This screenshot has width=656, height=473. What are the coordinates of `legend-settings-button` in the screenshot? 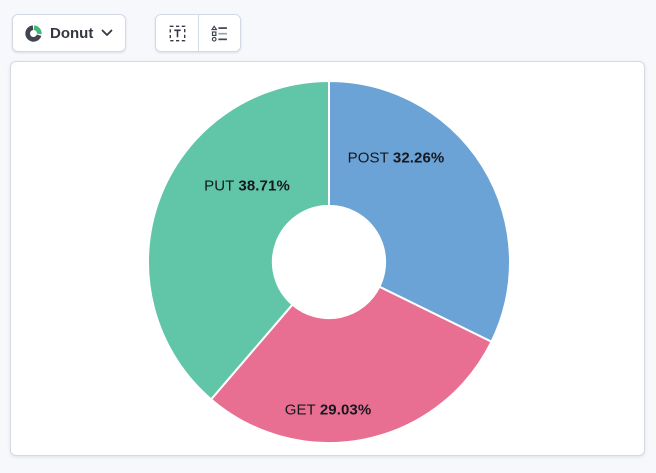 It's located at (219, 33).